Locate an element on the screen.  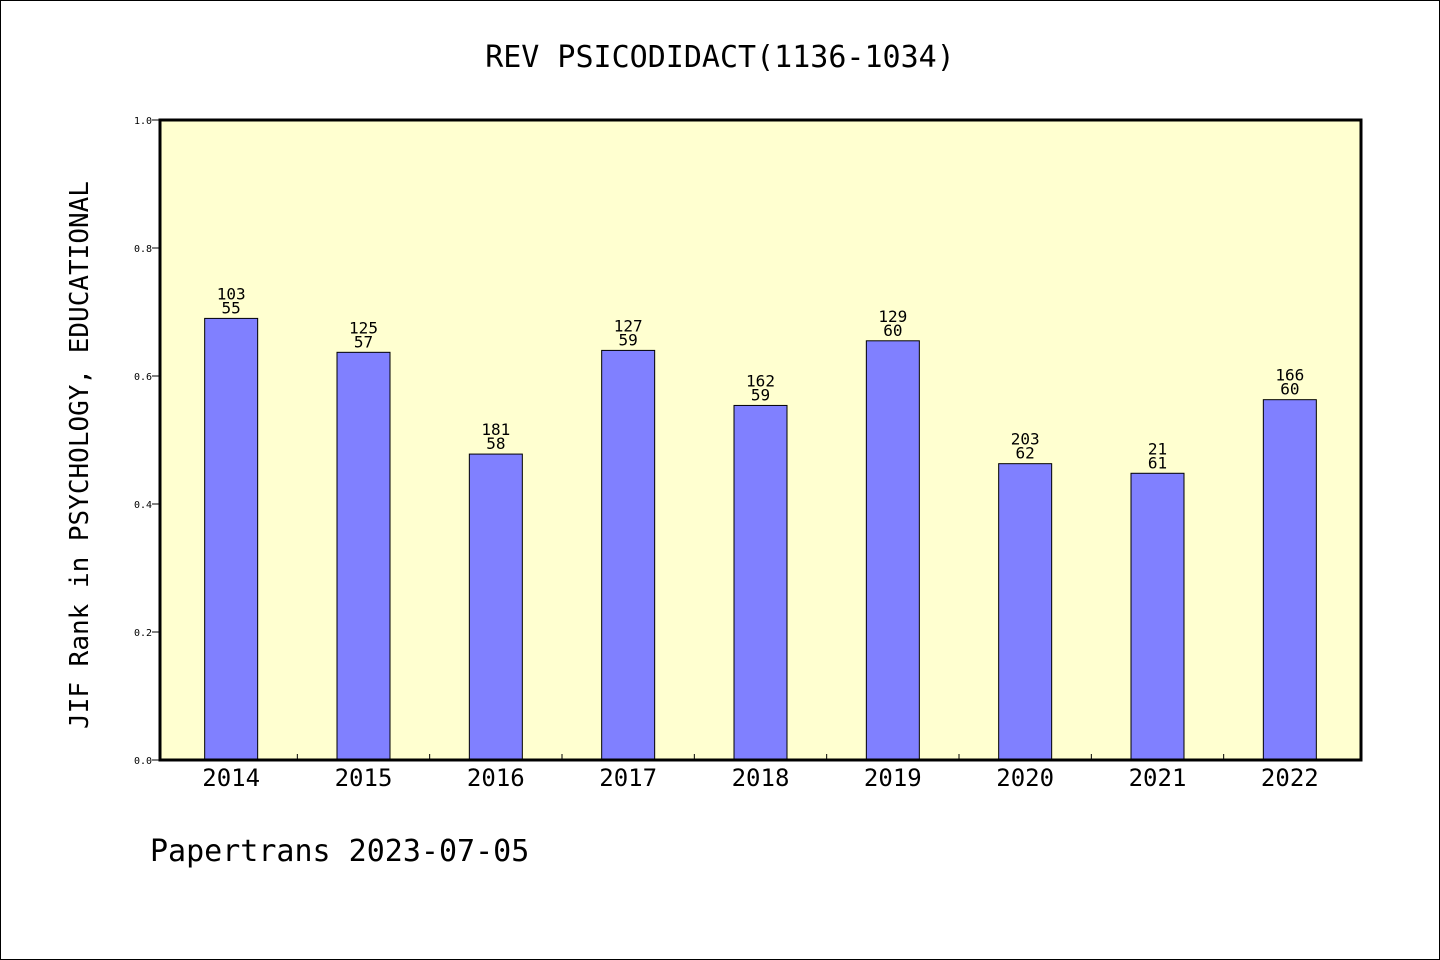
bar-2015 is located at coordinates (363, 556).